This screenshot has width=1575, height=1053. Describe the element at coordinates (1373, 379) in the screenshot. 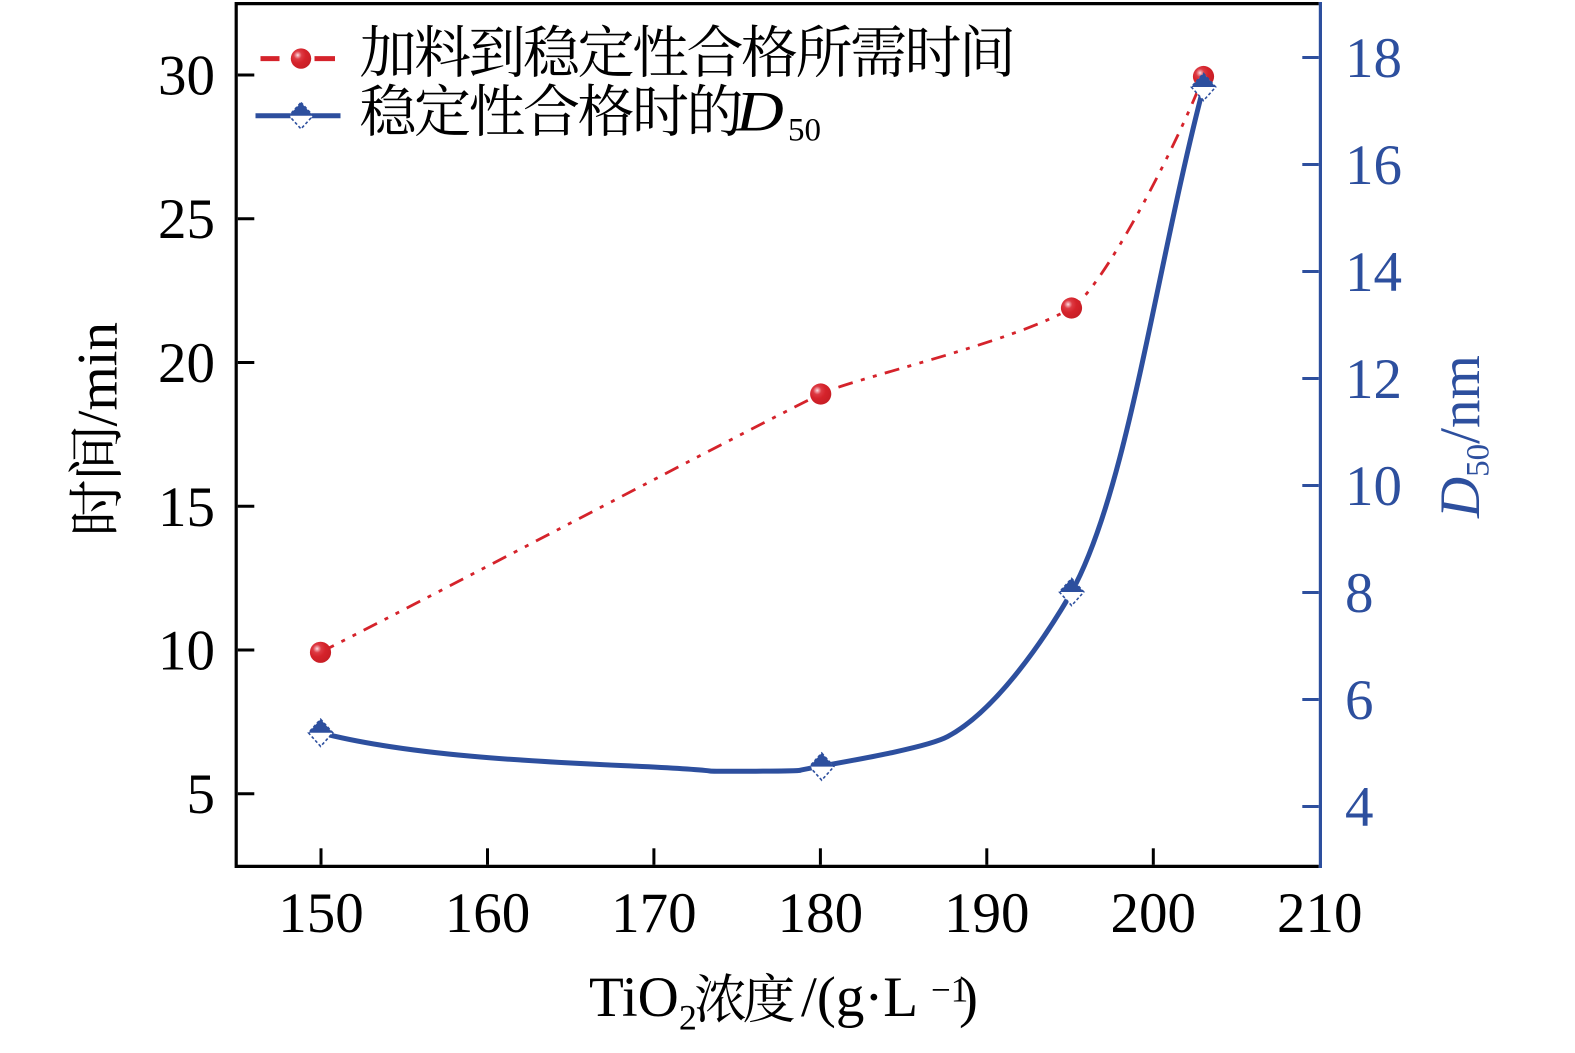

I see `svg-text: 12` at that location.